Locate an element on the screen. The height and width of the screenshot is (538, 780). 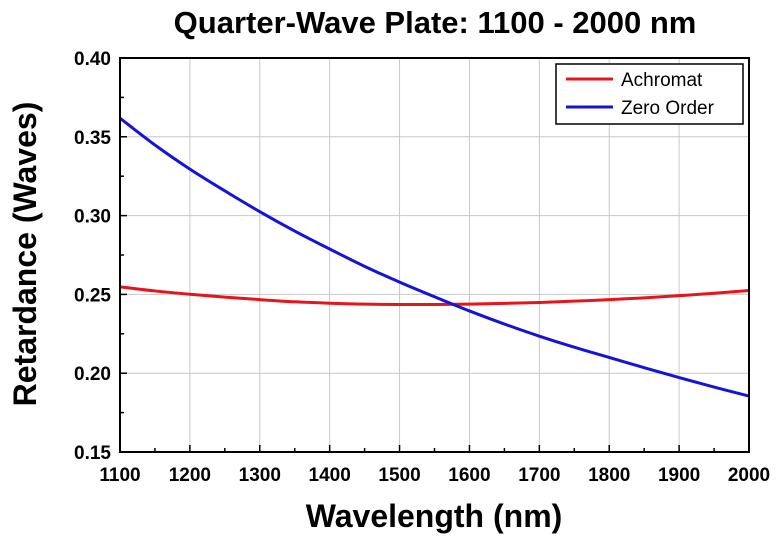
legend-label-zero-order: Zero Order is located at coordinates (668, 108).